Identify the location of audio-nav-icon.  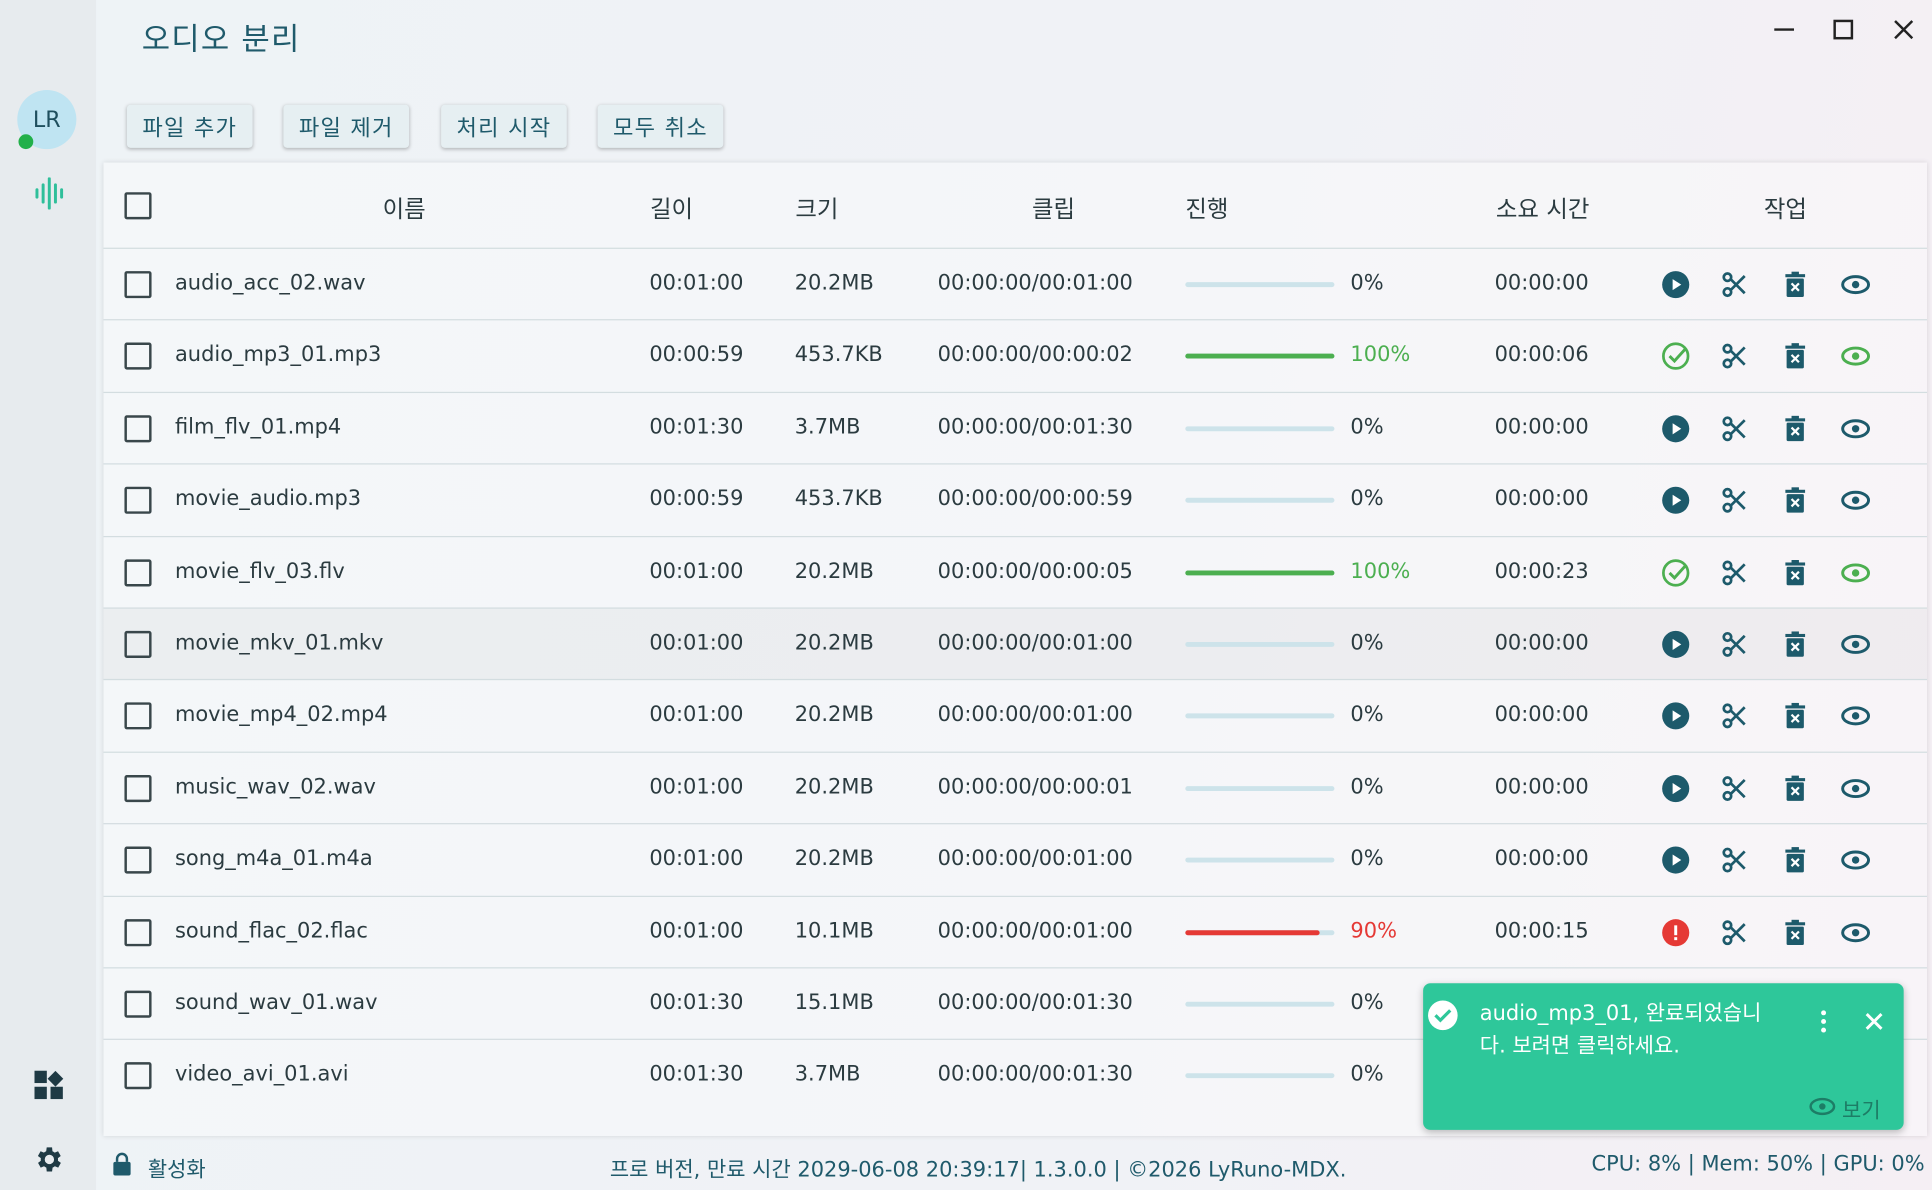
(49, 193).